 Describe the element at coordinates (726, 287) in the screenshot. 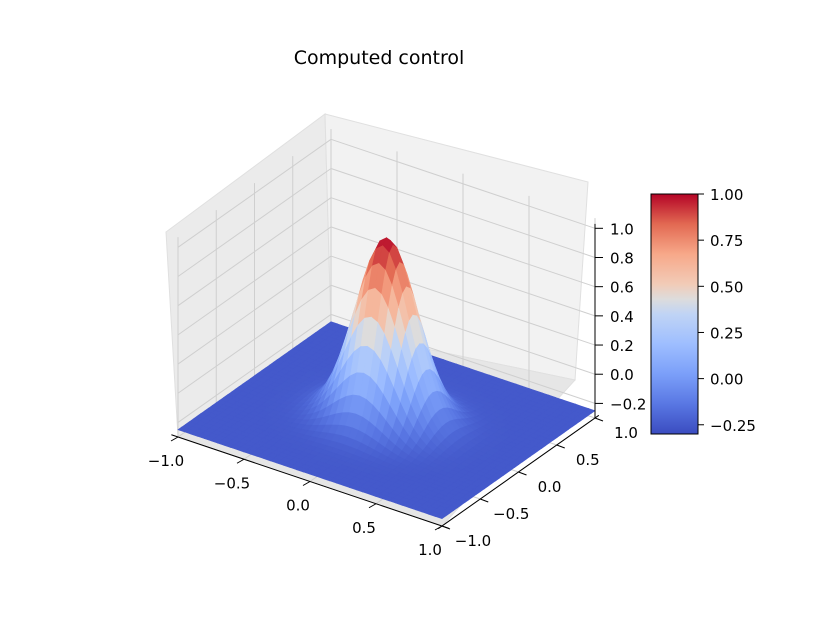

I see `colorbar-tick-label-2: 0.50` at that location.